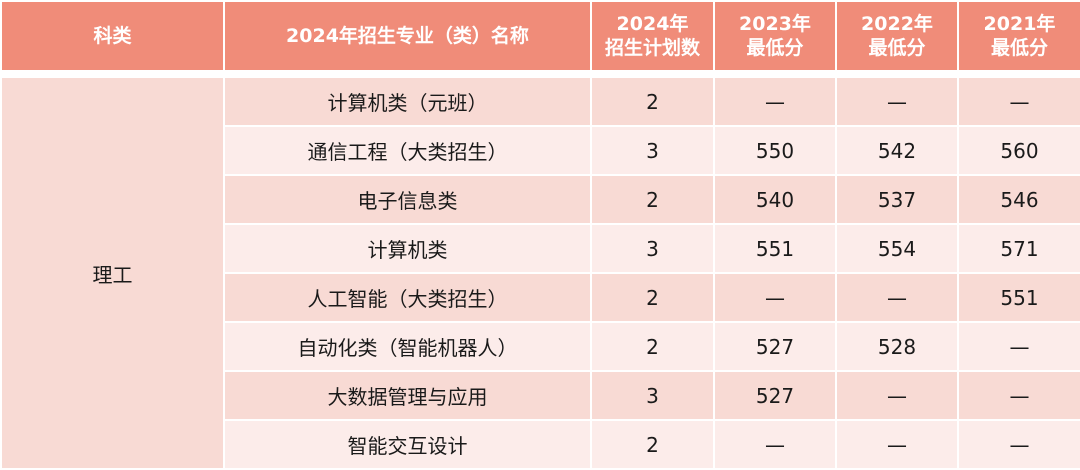 The width and height of the screenshot is (1080, 470). Describe the element at coordinates (775, 248) in the screenshot. I see `score-2023-cell: 551` at that location.